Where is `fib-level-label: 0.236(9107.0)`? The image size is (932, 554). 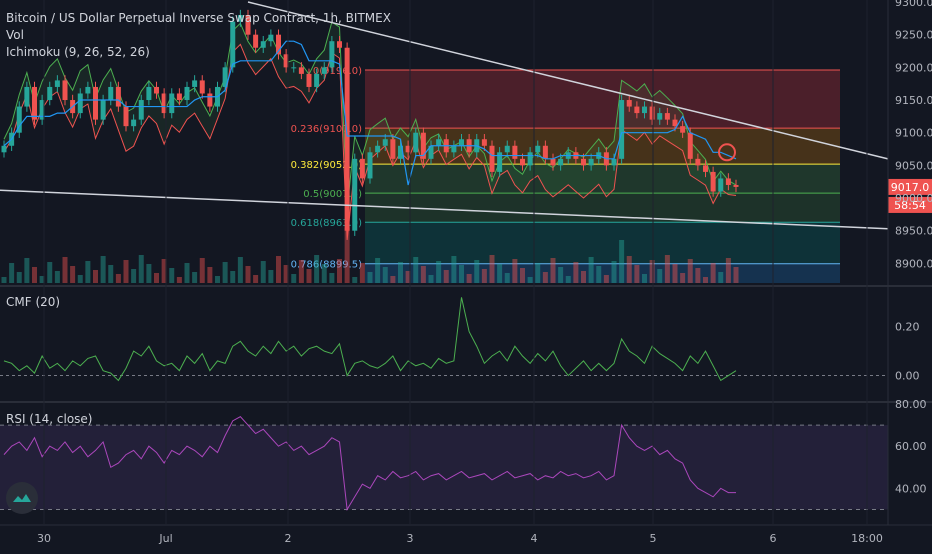 fib-level-label: 0.236(9107.0) is located at coordinates (327, 129).